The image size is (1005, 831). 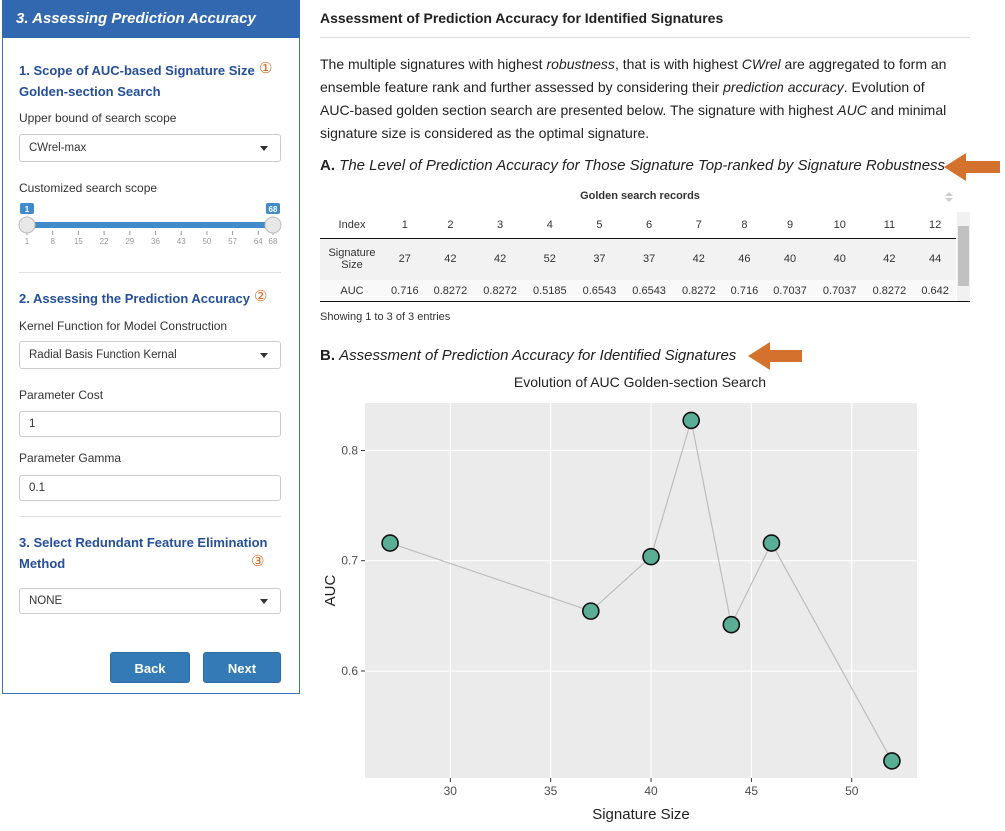 I want to click on slider-tick-label: 29, so click(x=129, y=241).